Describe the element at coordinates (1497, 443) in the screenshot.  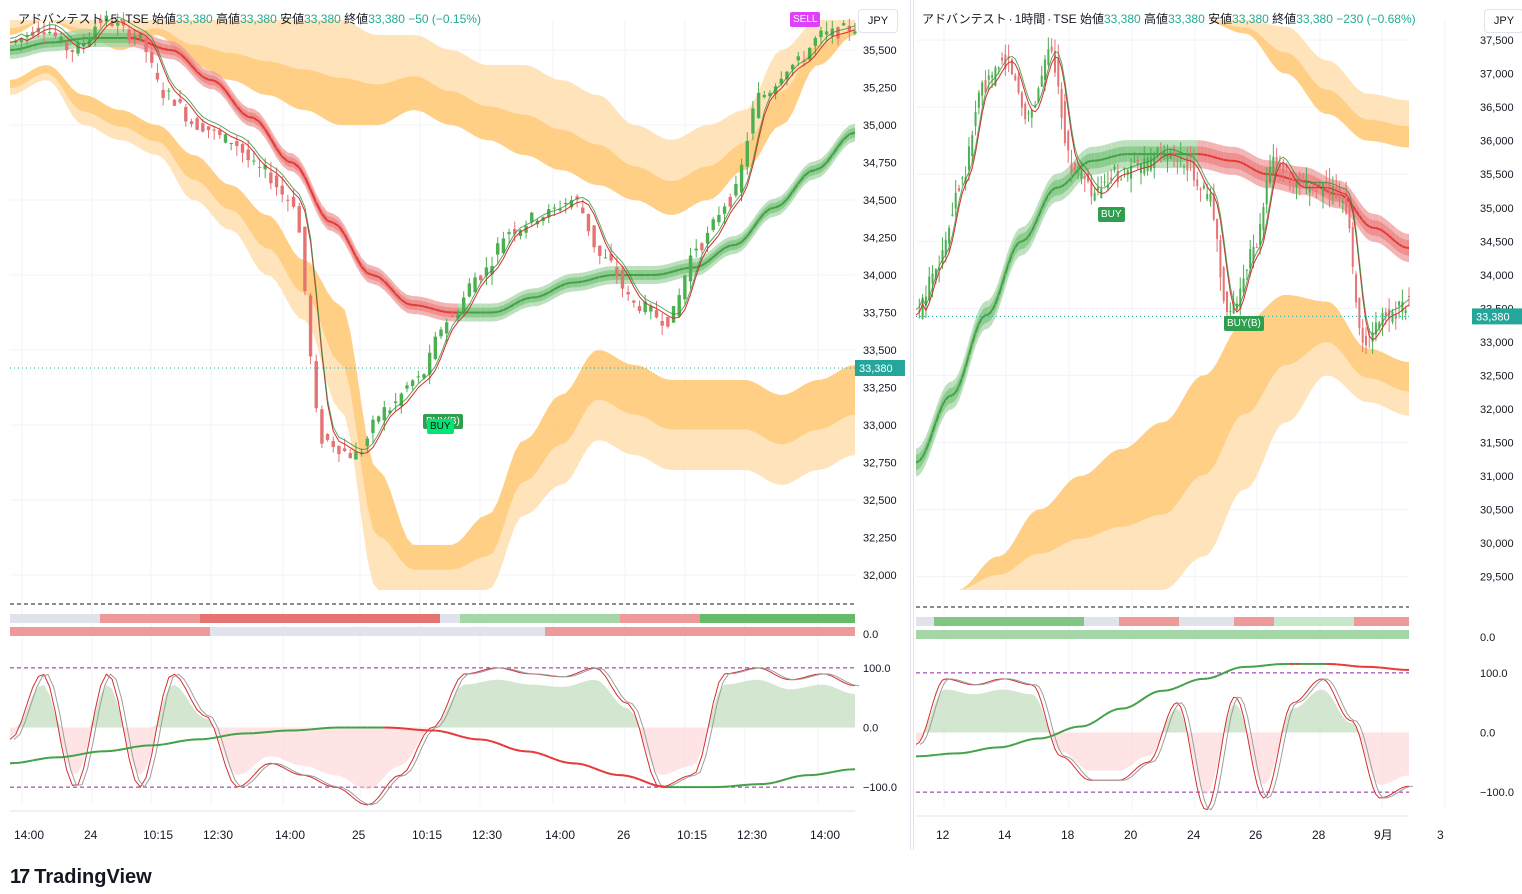
I see `price-axis-tick: 31,500` at that location.